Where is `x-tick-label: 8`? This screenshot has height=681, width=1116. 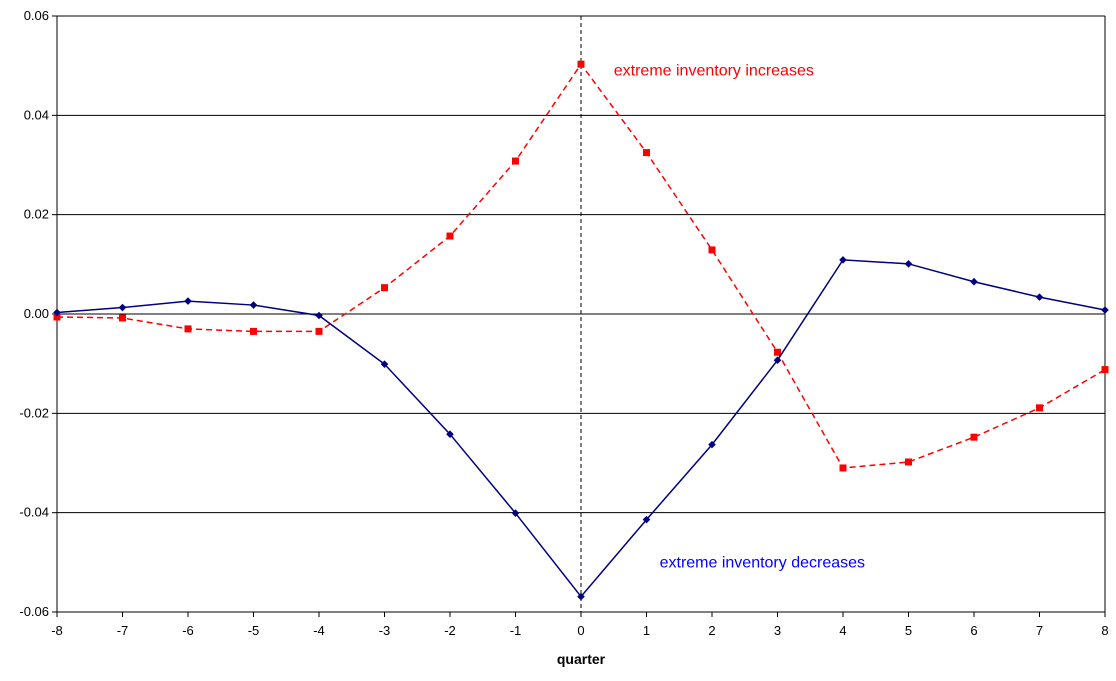 x-tick-label: 8 is located at coordinates (1104, 630).